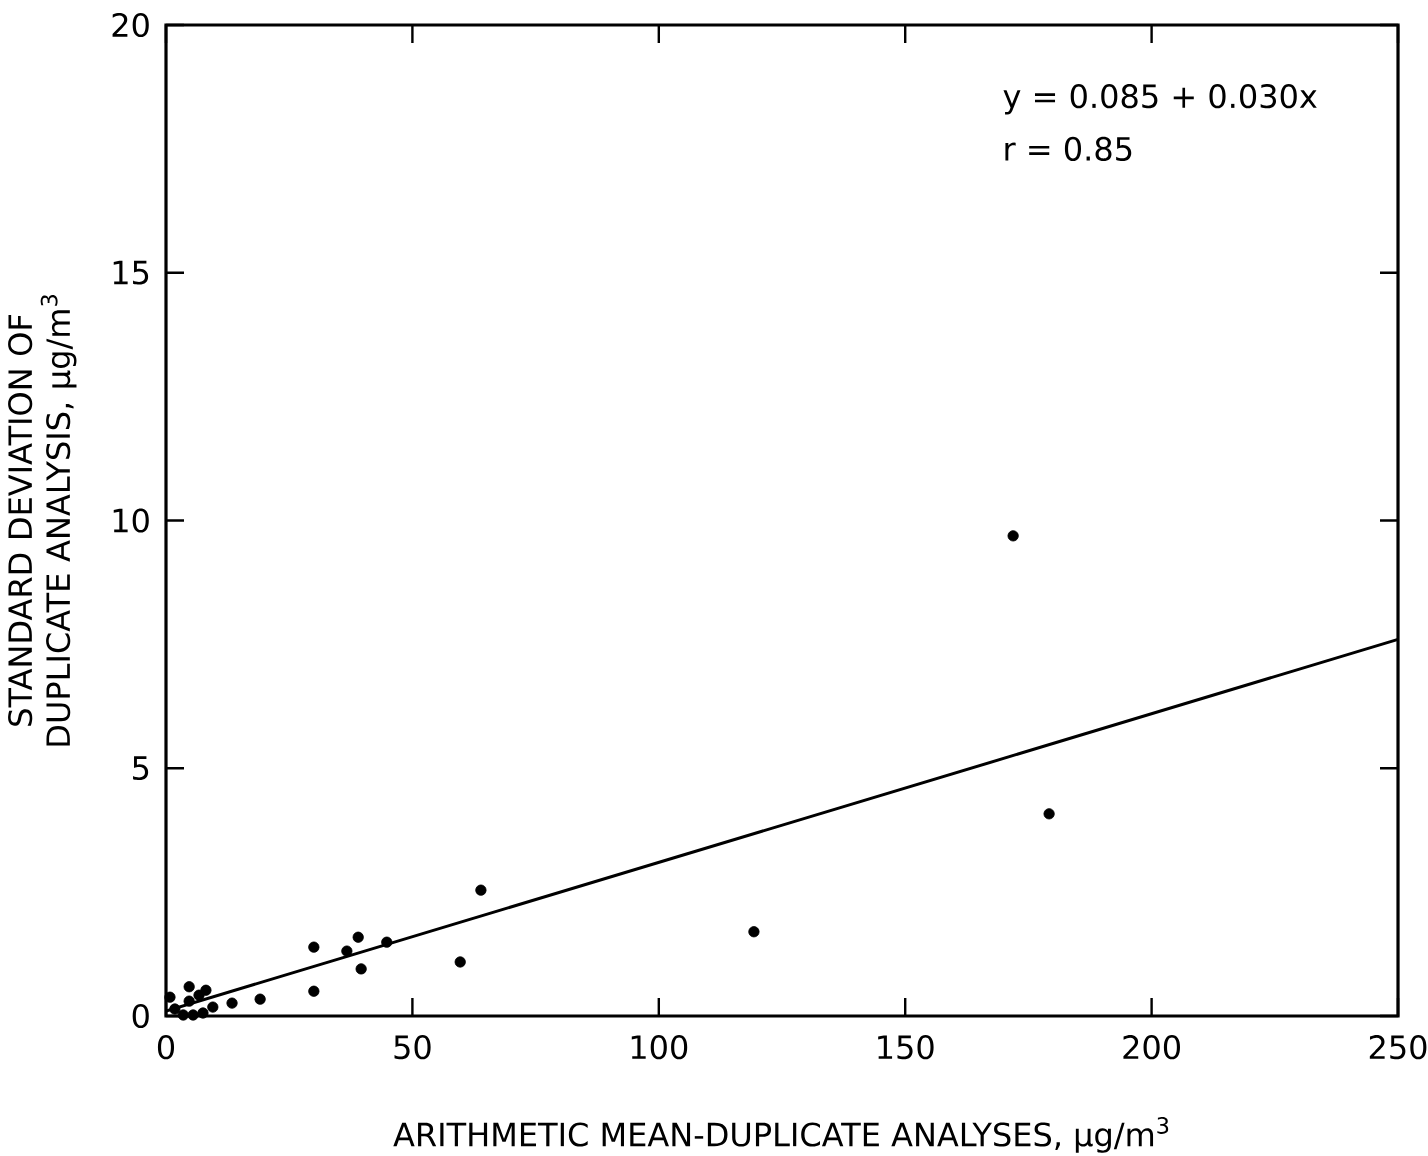 This screenshot has height=1156, width=1428. Describe the element at coordinates (1151, 1047) in the screenshot. I see `x-tick-label: 200` at that location.